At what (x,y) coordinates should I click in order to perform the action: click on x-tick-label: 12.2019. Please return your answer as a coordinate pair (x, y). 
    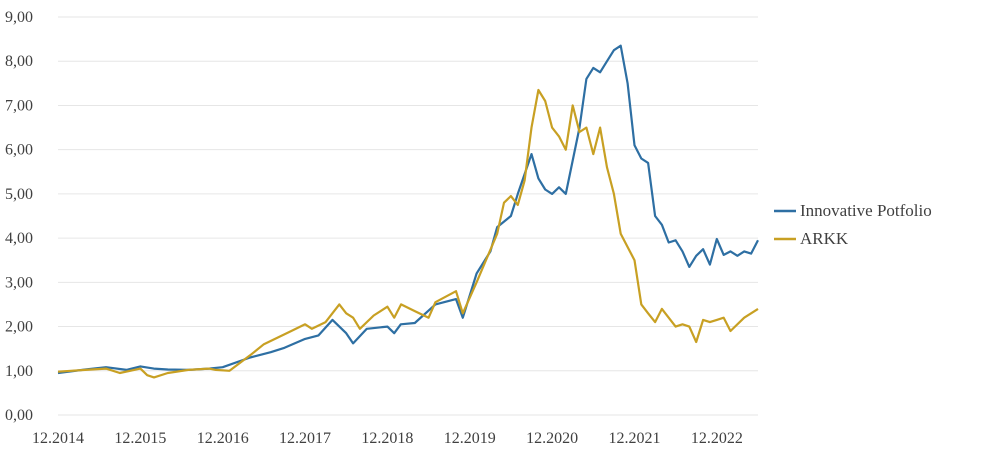
    Looking at the image, I should click on (470, 438).